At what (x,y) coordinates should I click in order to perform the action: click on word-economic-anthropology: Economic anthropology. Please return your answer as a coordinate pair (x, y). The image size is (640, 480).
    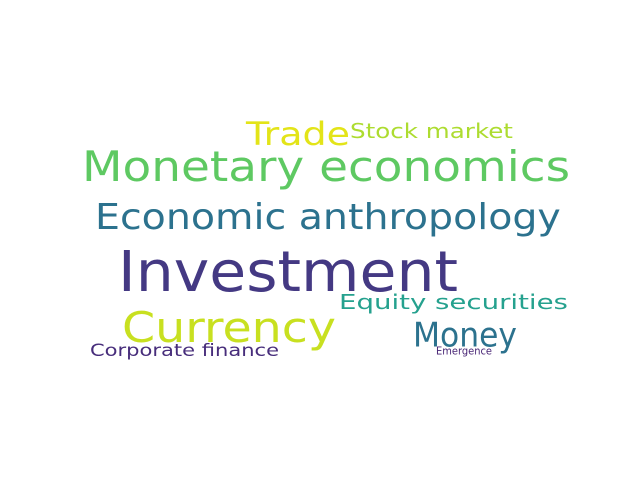
    Looking at the image, I should click on (328, 217).